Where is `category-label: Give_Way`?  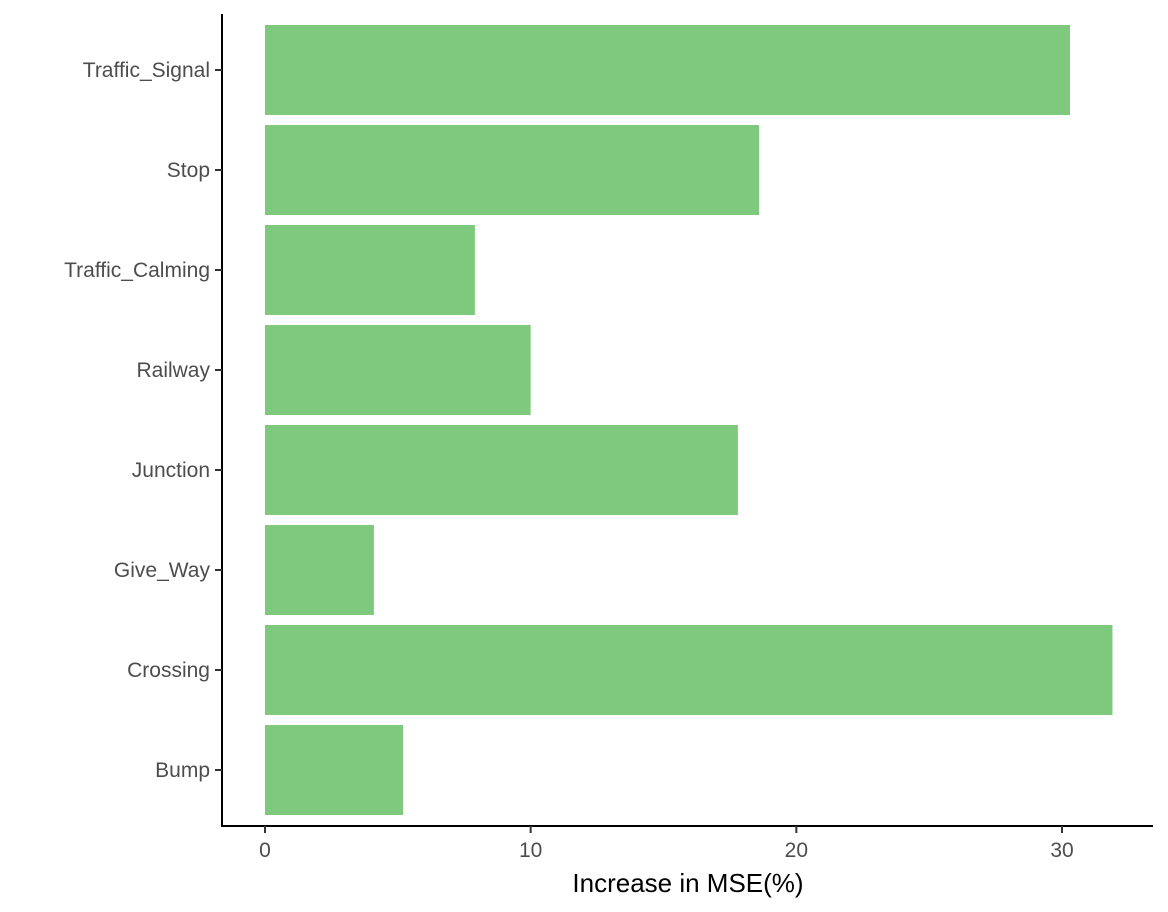
category-label: Give_Way is located at coordinates (162, 570).